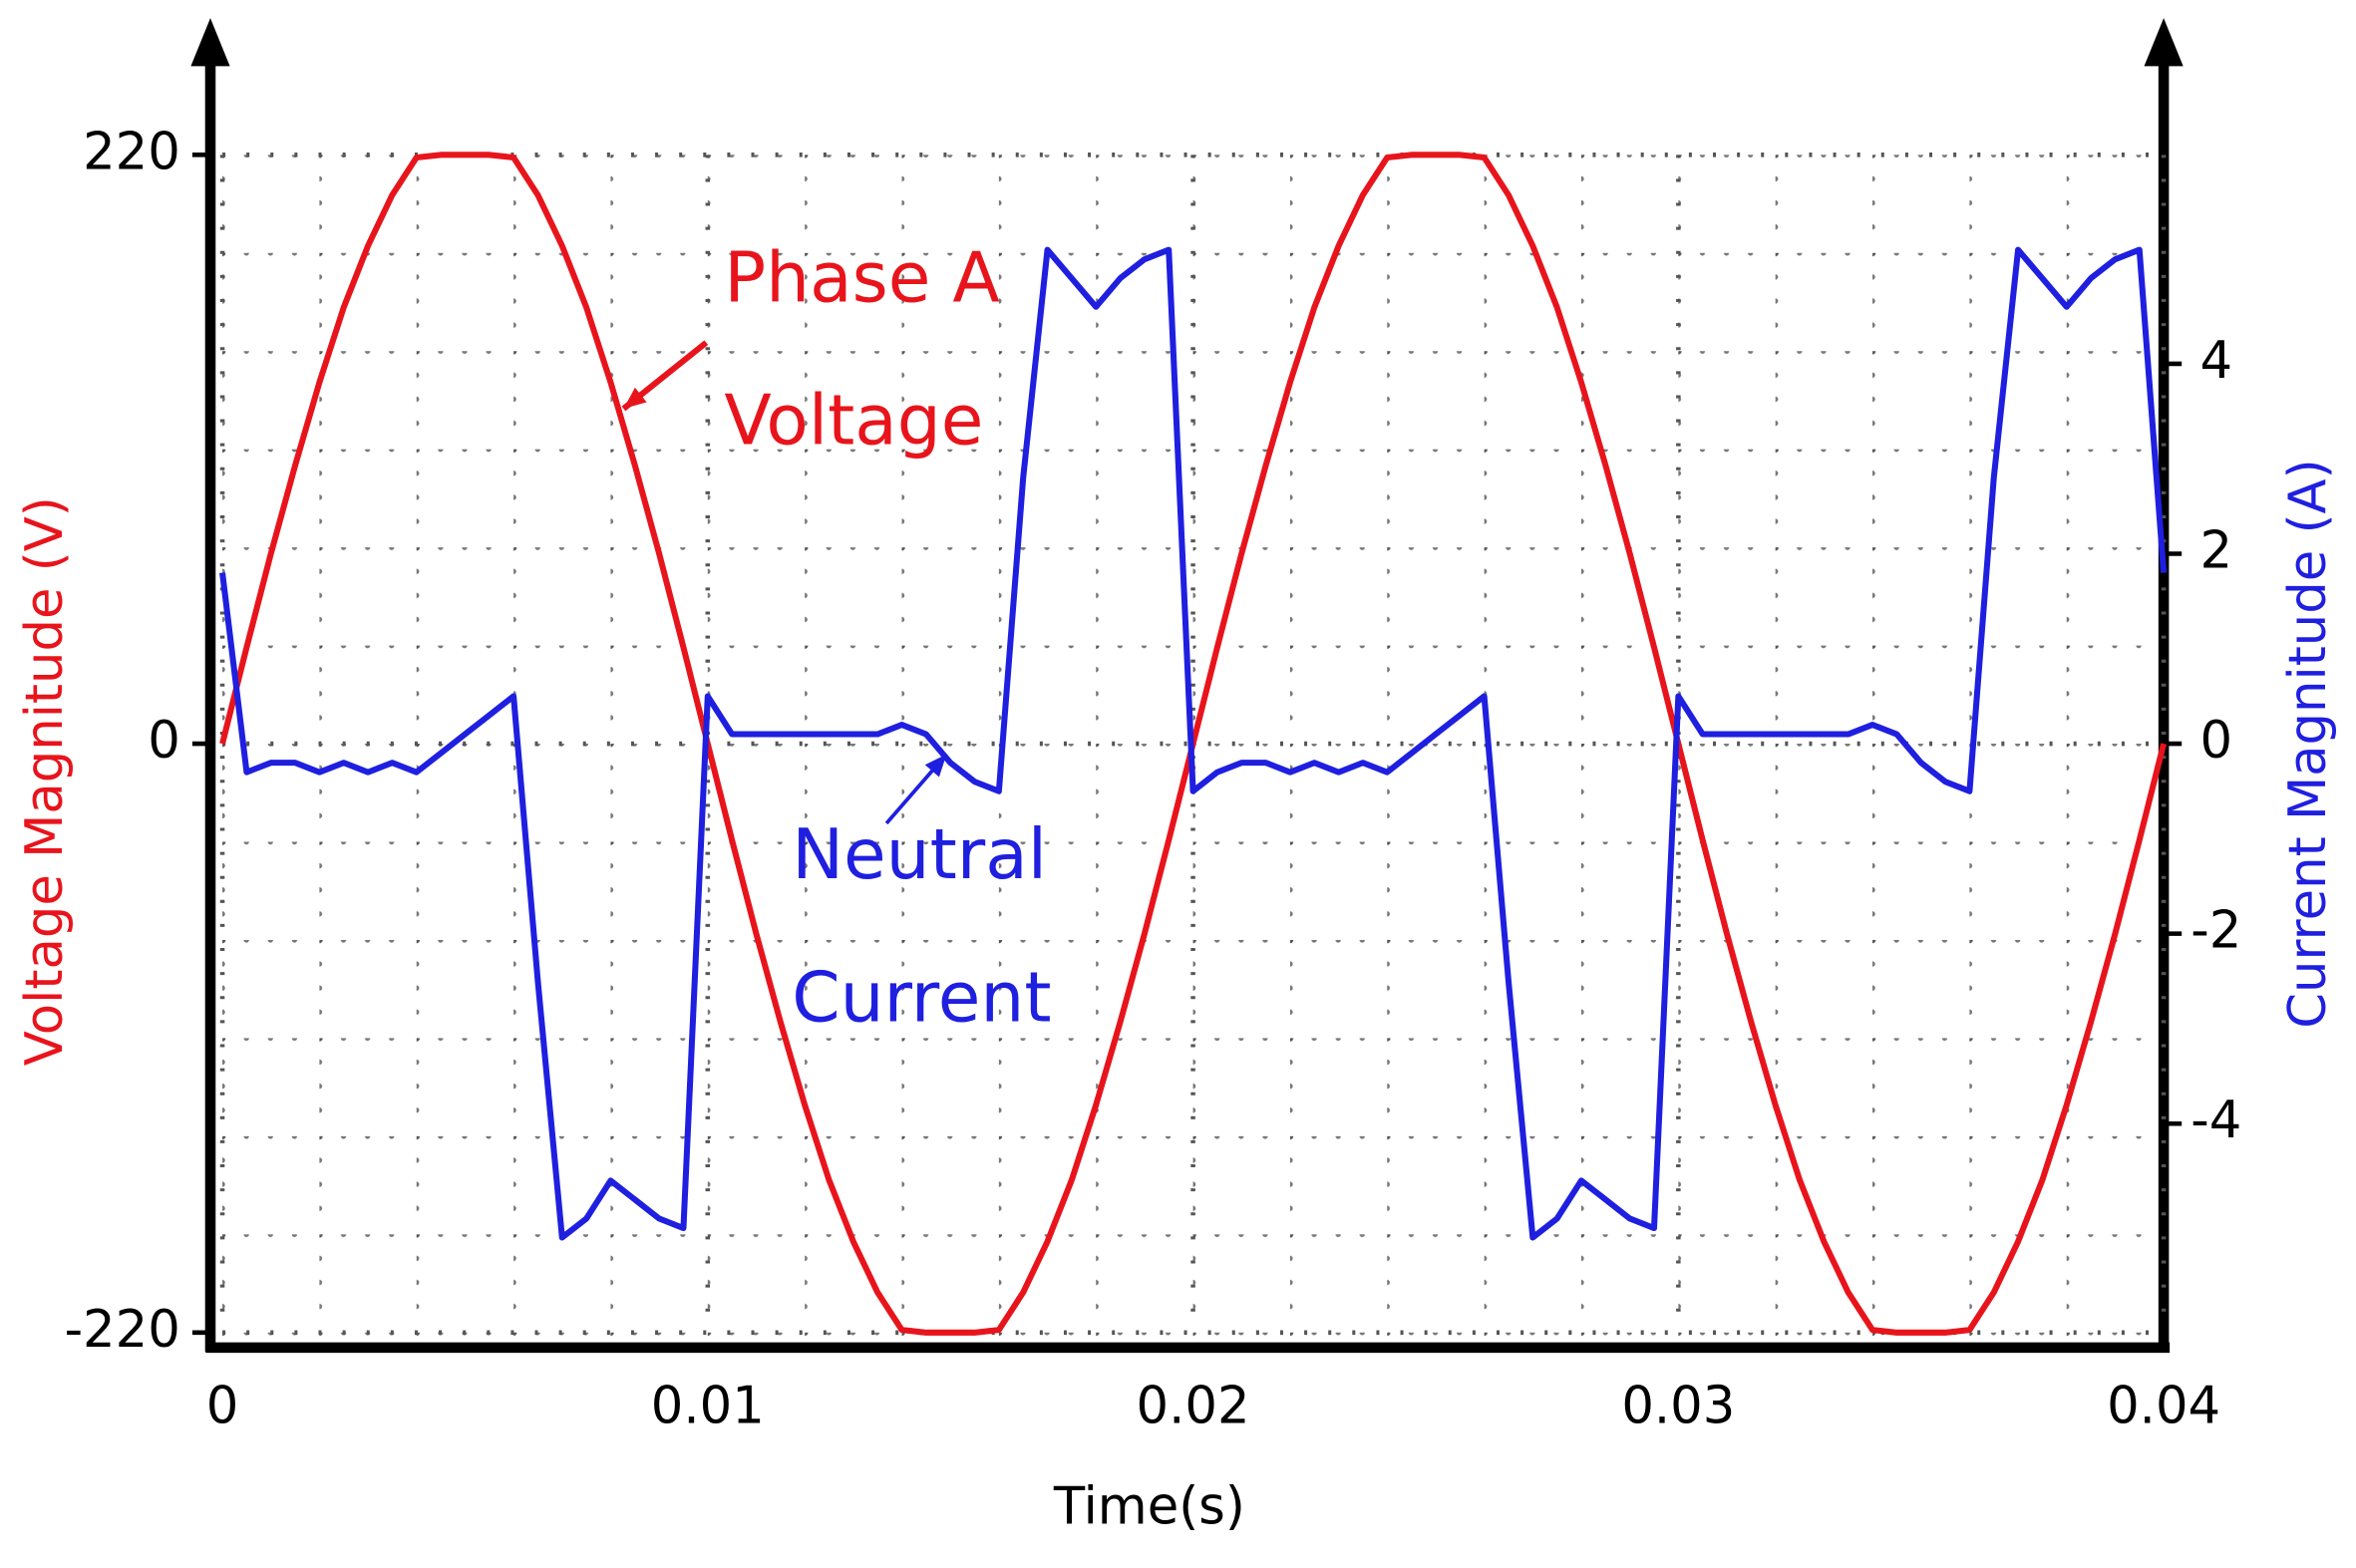 Image resolution: width=2356 pixels, height=1568 pixels. I want to click on annotation-text: Current, so click(921, 998).